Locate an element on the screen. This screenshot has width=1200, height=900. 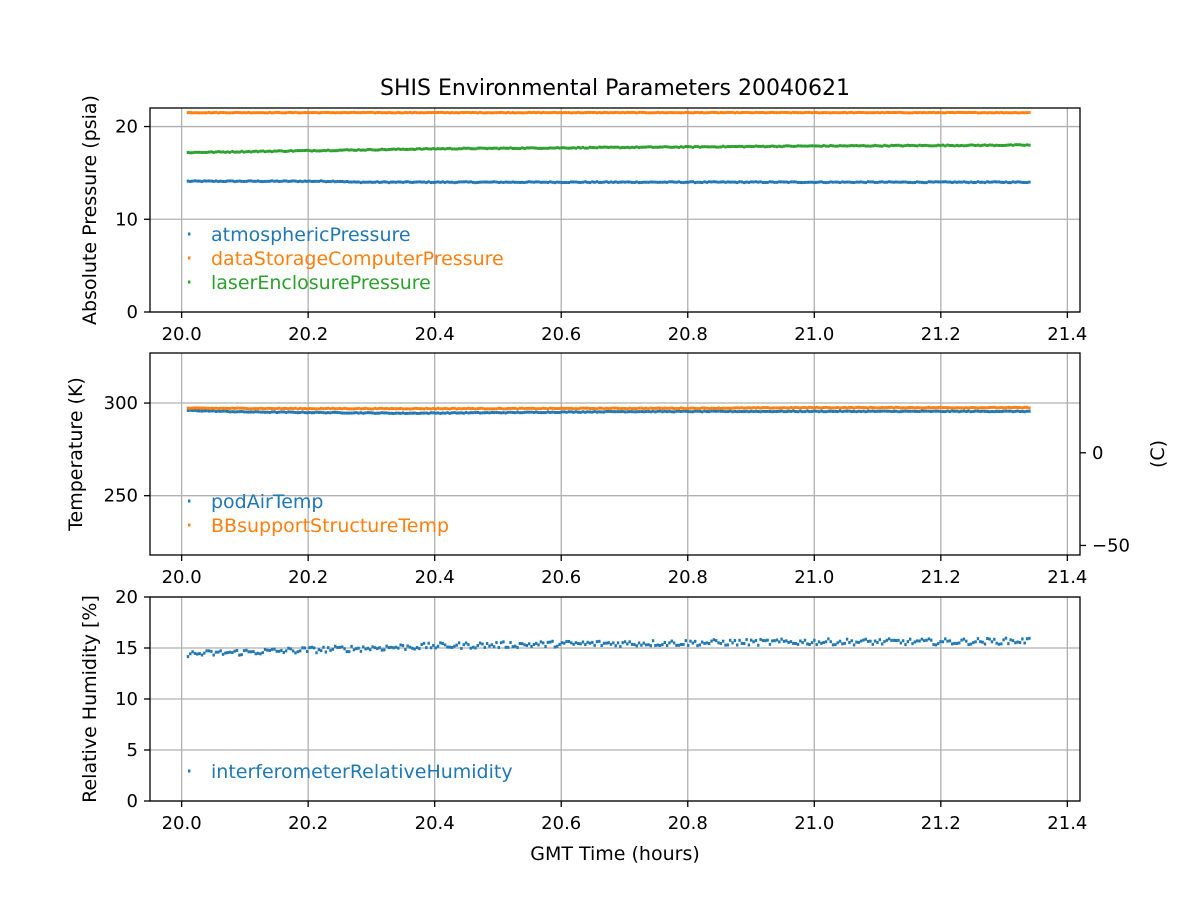
x-tick-label: 21.4 is located at coordinates (1067, 334).